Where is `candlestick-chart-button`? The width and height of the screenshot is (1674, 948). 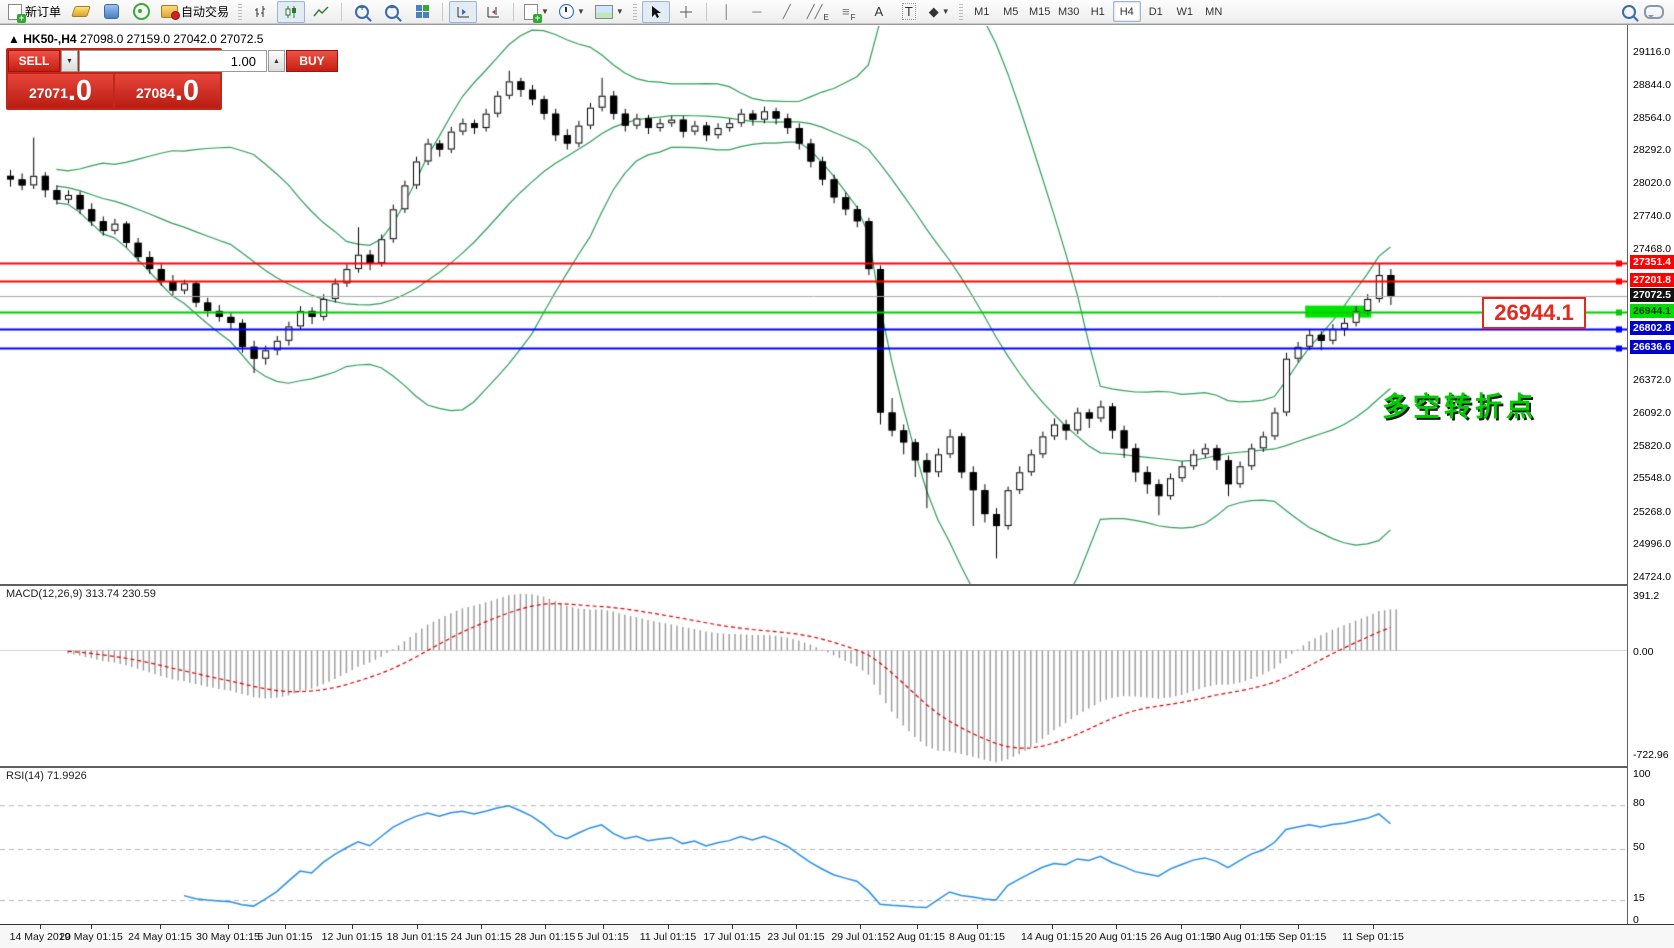 candlestick-chart-button is located at coordinates (291, 11).